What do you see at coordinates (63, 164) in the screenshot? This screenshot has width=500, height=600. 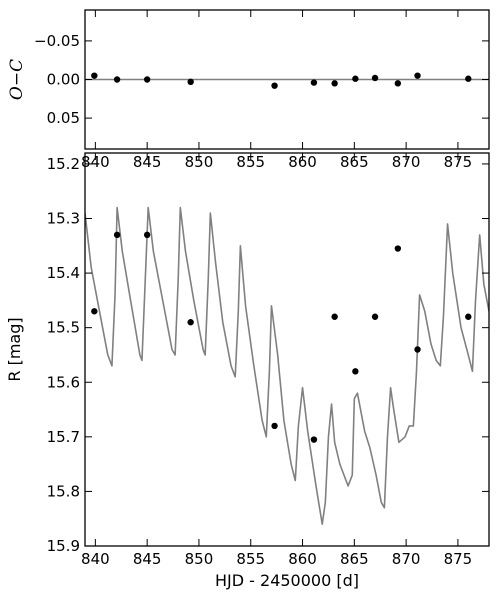 I see `light-curve-y-tick-label: 15.2` at bounding box center [63, 164].